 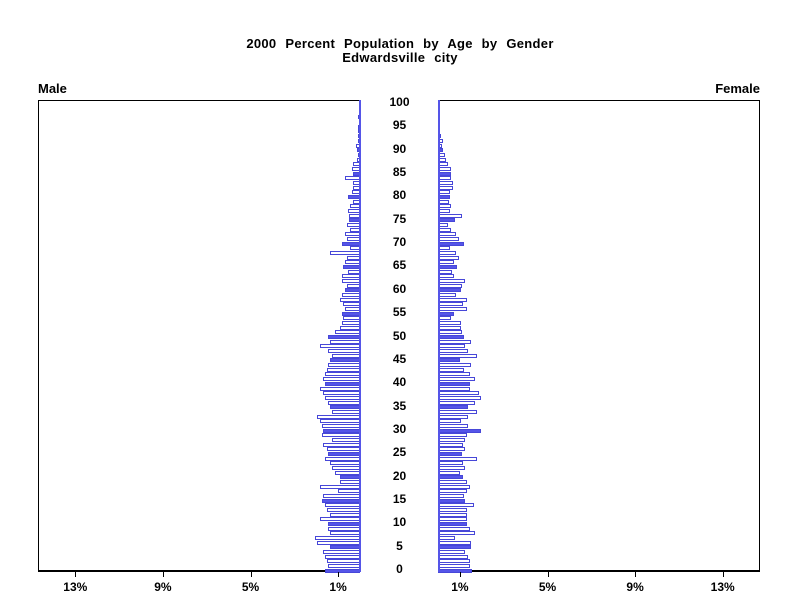 What do you see at coordinates (399, 475) in the screenshot?
I see `age-tick-label-20: 20` at bounding box center [399, 475].